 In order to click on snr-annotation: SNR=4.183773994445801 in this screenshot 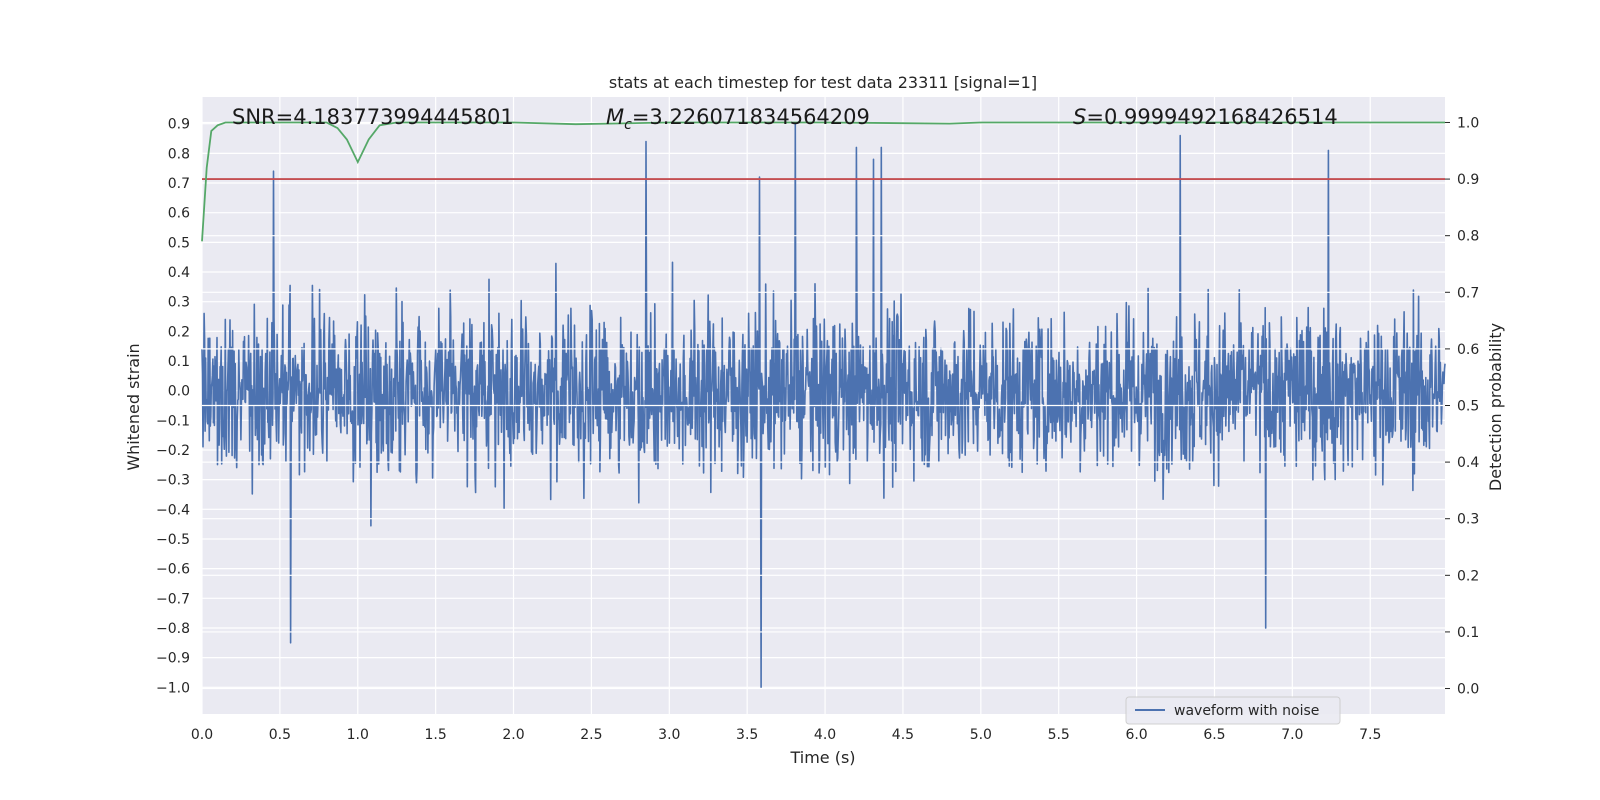, I will do `click(373, 117)`.